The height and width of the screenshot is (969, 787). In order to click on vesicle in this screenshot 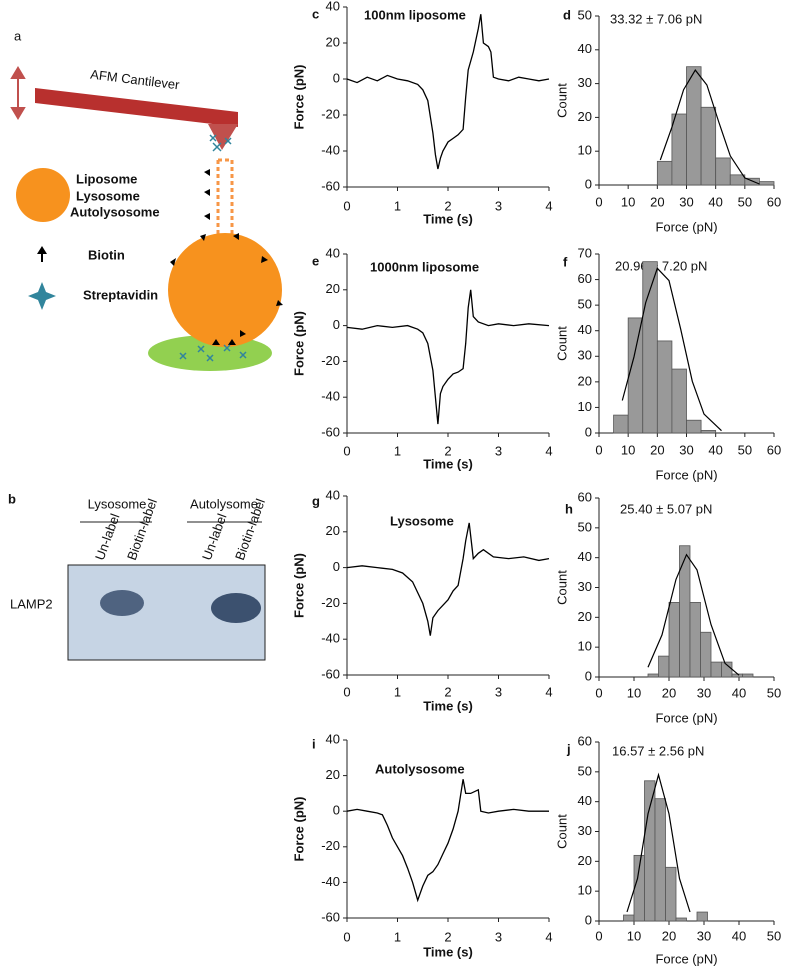, I will do `click(225, 290)`.